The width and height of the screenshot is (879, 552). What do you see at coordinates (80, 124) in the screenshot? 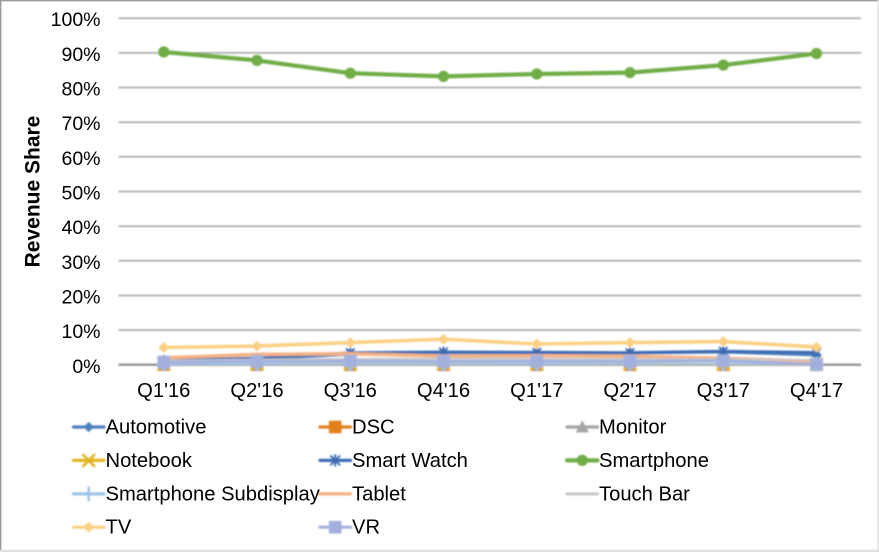
I see `svg-text: 70%` at bounding box center [80, 124].